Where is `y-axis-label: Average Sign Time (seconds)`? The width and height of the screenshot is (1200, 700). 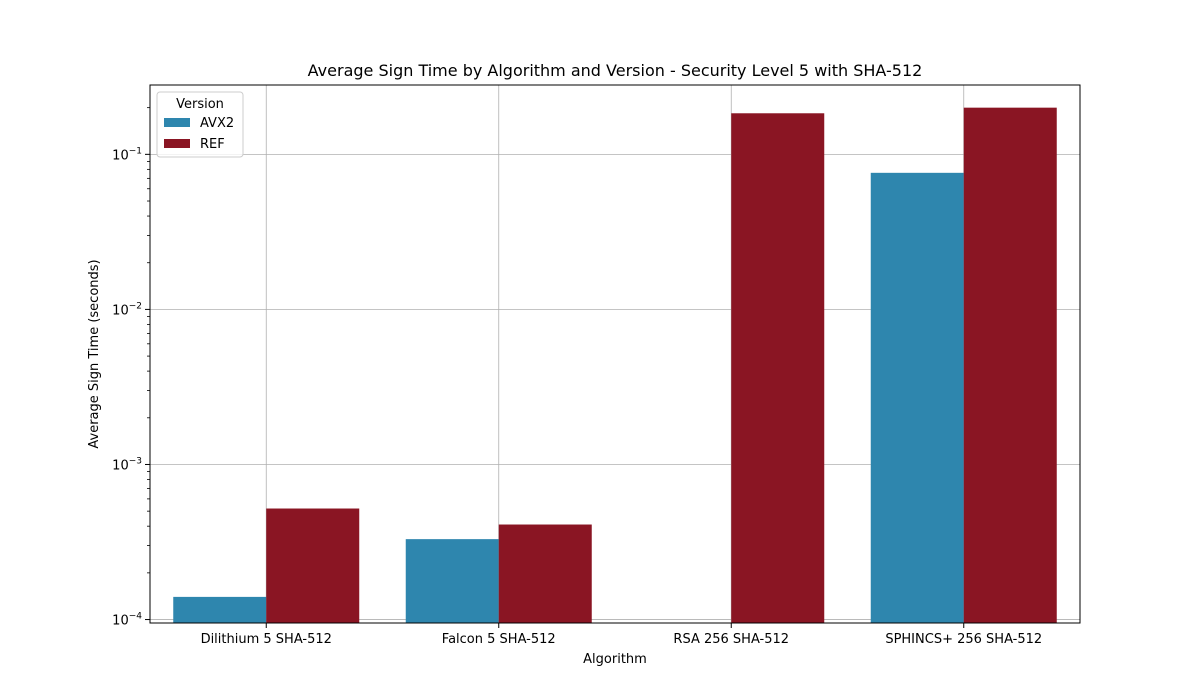 y-axis-label: Average Sign Time (seconds) is located at coordinates (94, 353).